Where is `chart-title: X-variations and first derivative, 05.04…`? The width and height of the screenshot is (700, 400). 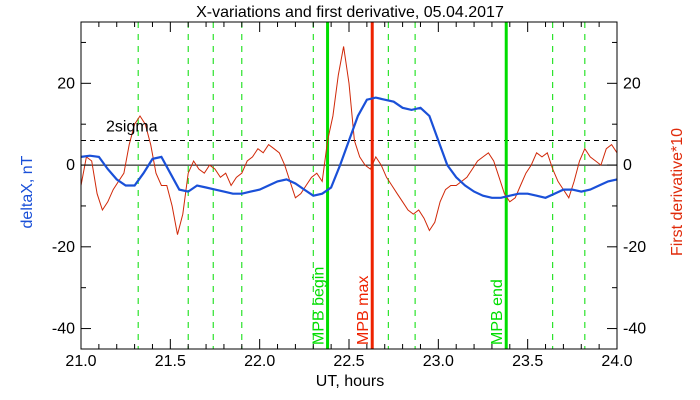 chart-title: X-variations and first derivative, 05.04… is located at coordinates (350, 12).